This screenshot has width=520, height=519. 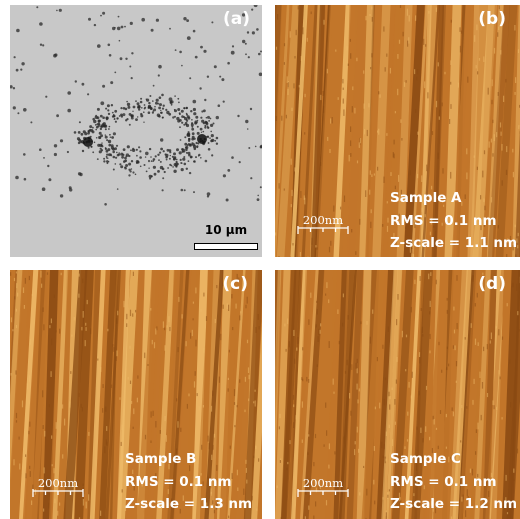 What do you see at coordinates (443, 220) in the screenshot?
I see `rms-value-b: RMS = 0.1 nm` at bounding box center [443, 220].